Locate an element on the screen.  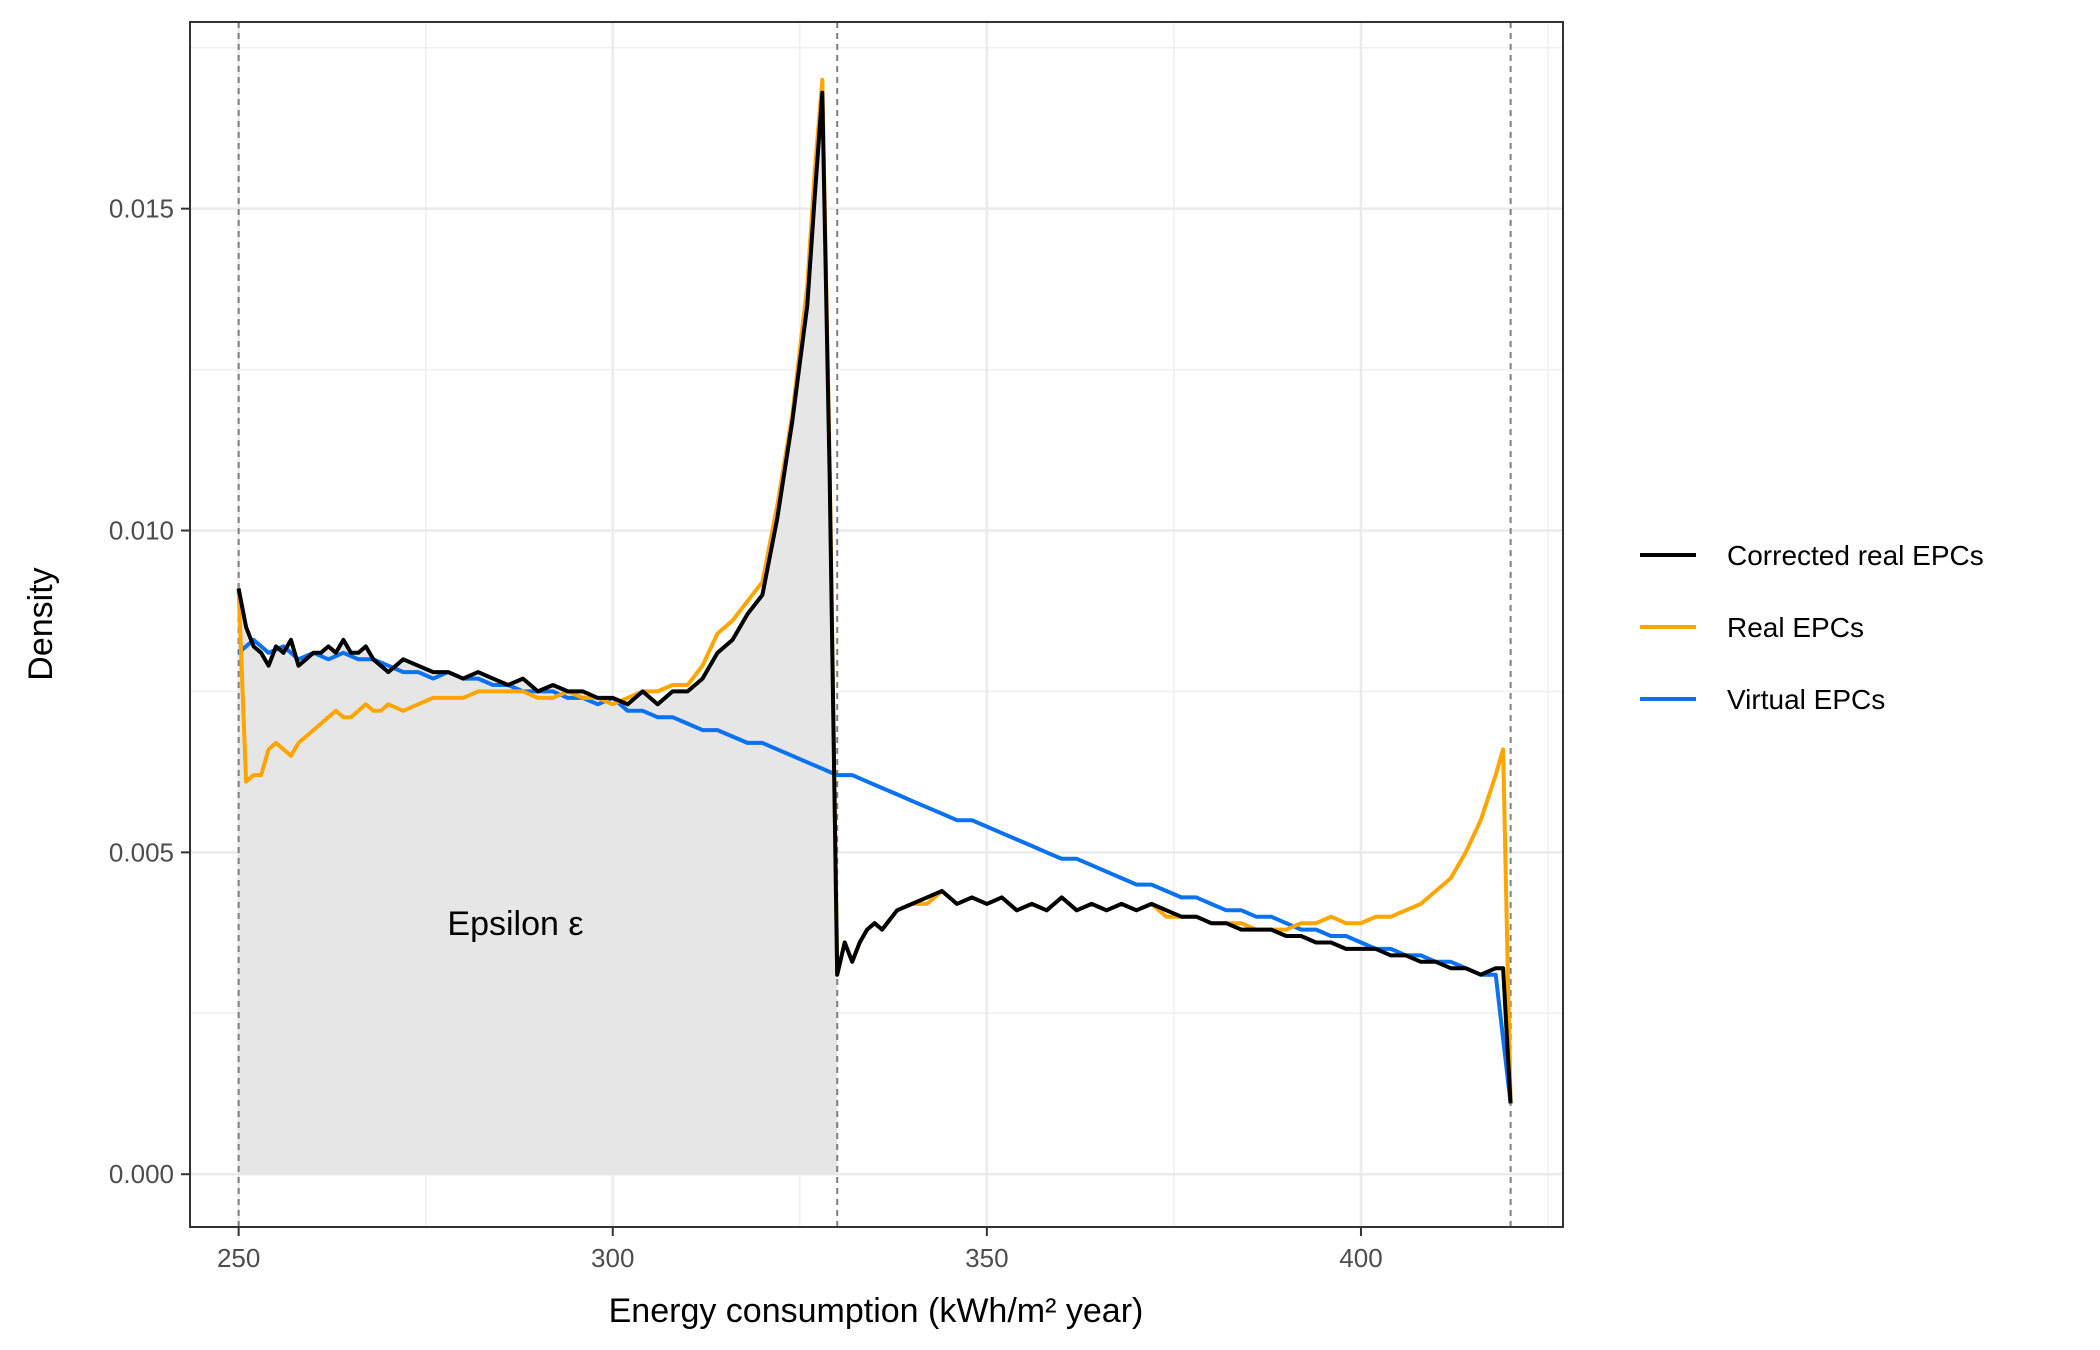
x-tick-label: 250 is located at coordinates (238, 1258).